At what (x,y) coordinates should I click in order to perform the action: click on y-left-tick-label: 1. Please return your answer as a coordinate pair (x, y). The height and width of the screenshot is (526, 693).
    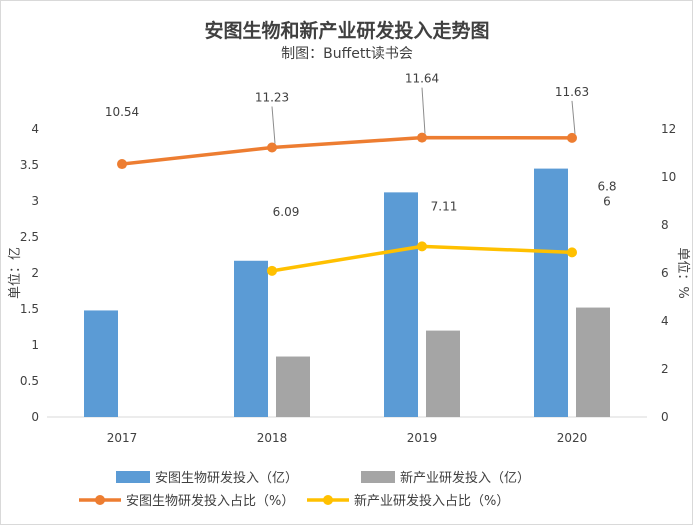
    Looking at the image, I should click on (35, 345).